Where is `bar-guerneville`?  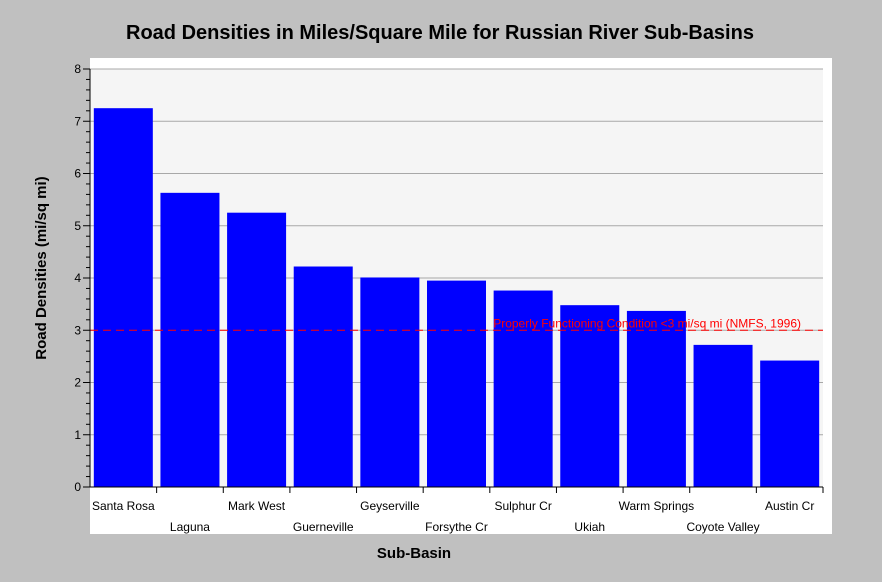
bar-guerneville is located at coordinates (323, 376).